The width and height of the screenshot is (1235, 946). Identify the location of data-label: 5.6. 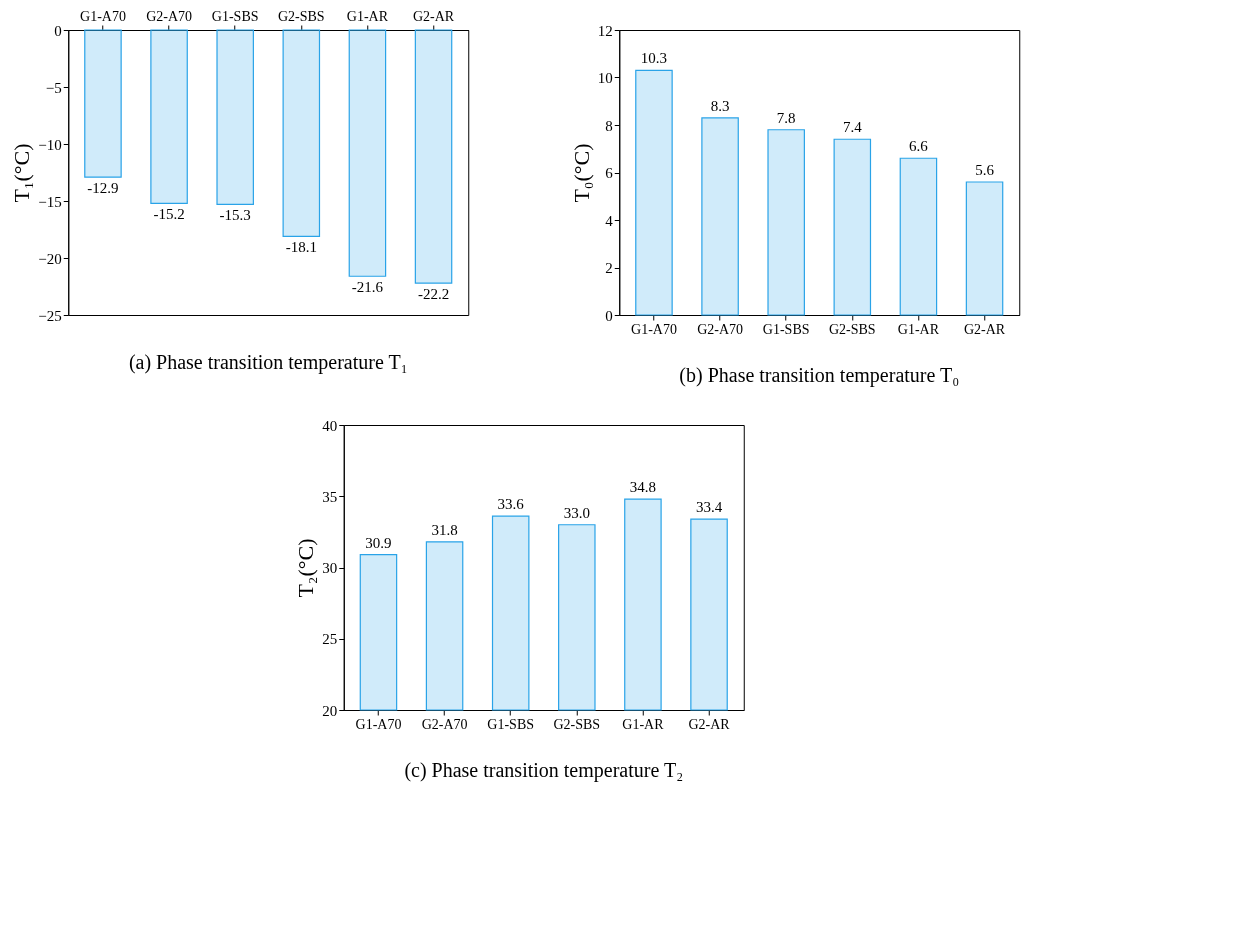
(985, 170).